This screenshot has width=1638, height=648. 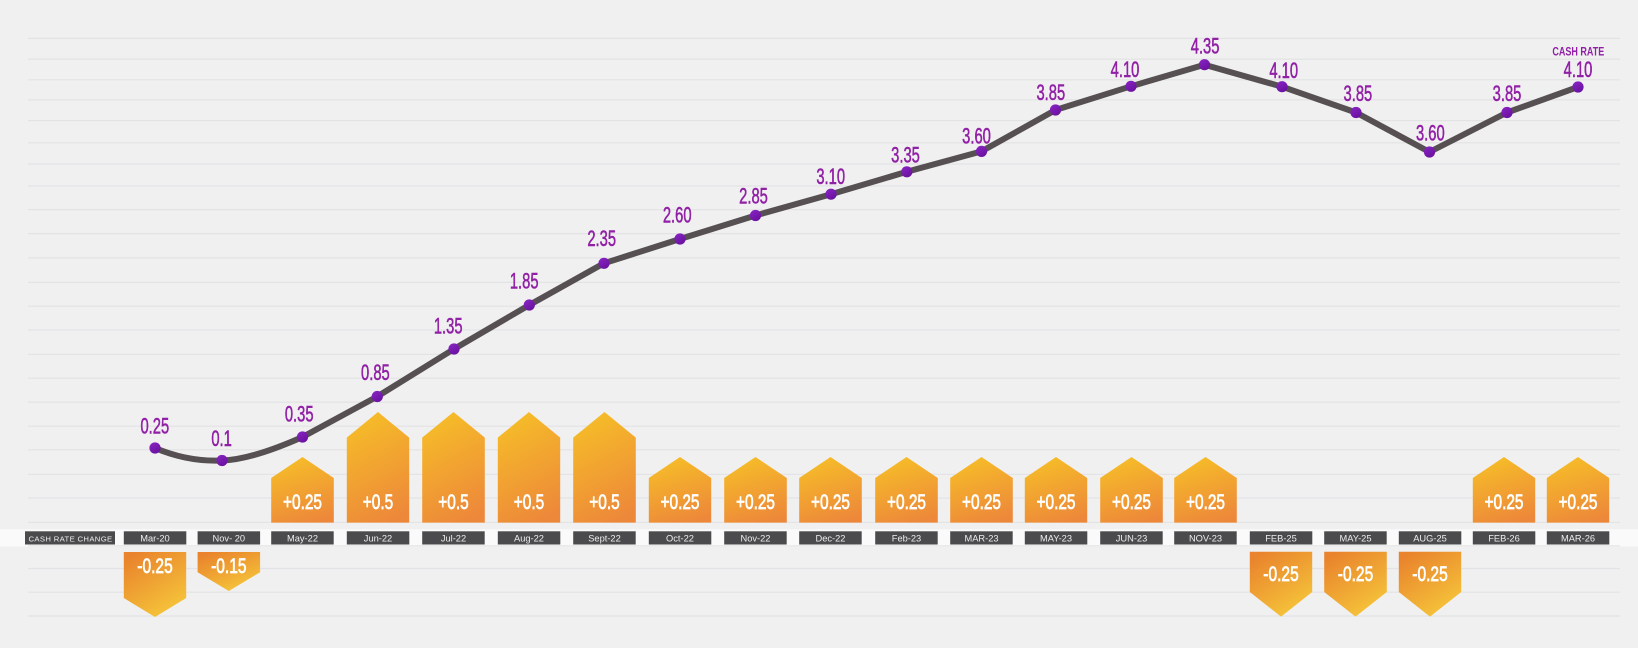 I want to click on svg-text: Dec-22, so click(x=831, y=538).